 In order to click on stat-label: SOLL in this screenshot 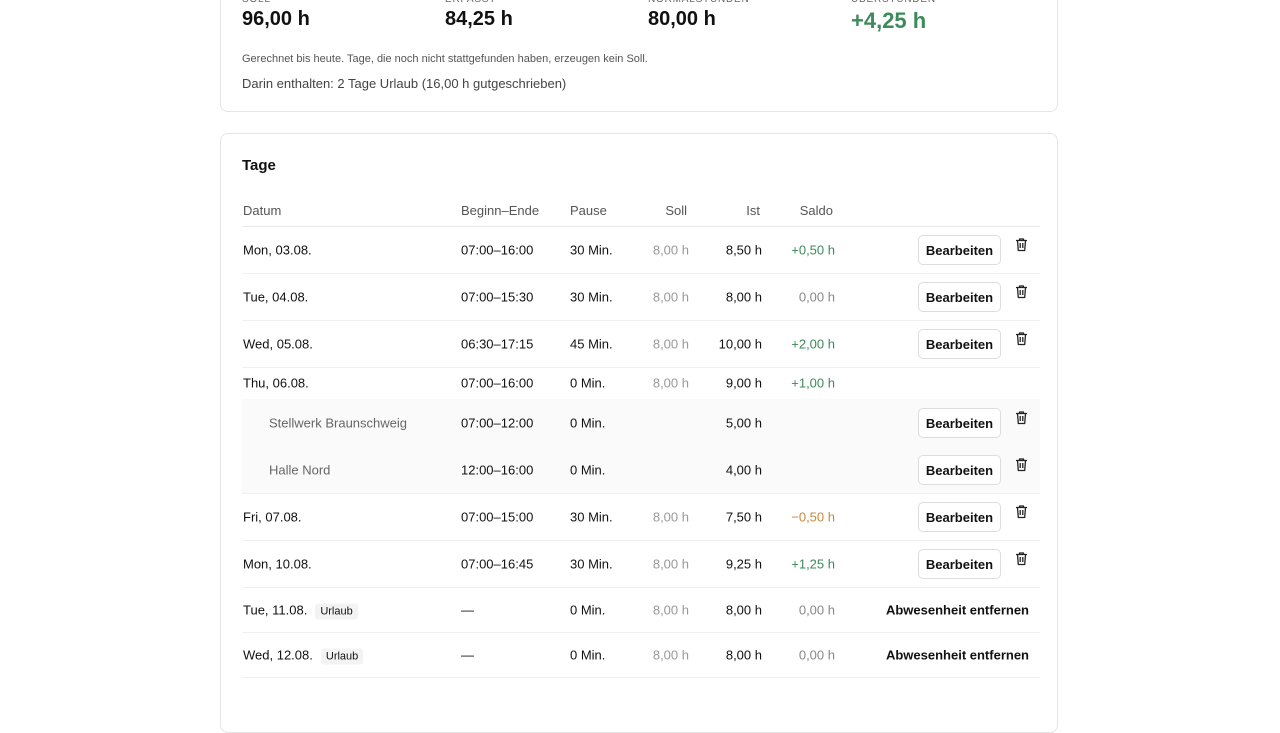, I will do `click(256, 2)`.